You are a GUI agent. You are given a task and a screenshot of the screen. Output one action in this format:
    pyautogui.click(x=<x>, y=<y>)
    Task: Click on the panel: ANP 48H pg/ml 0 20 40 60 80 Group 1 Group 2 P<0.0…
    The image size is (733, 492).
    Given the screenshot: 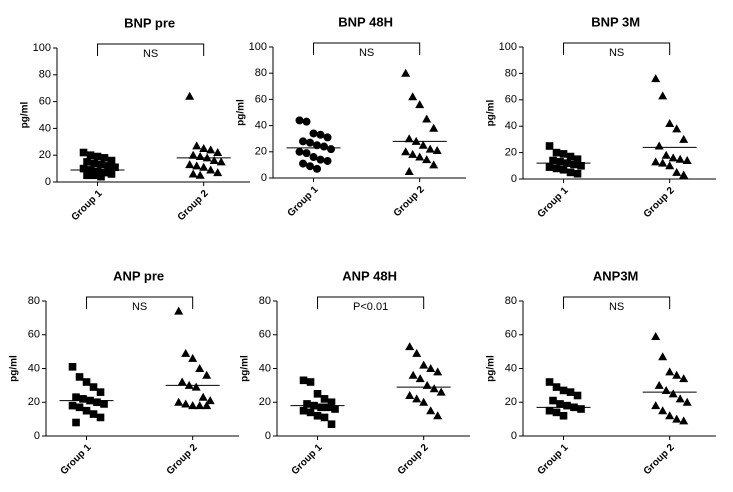 What is the action you would take?
    pyautogui.click(x=355, y=372)
    